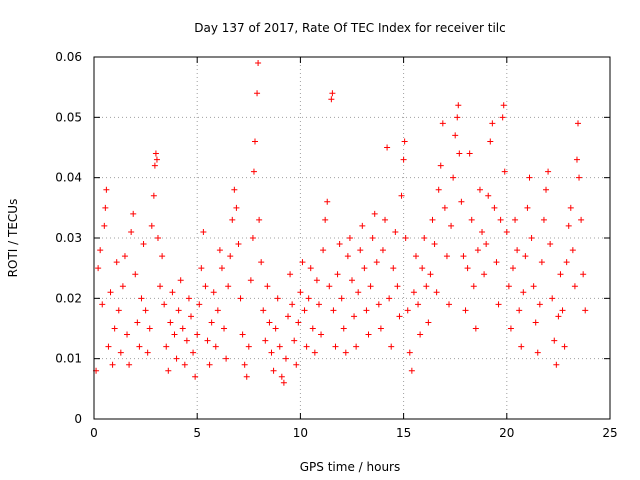  Describe the element at coordinates (300, 433) in the screenshot. I see `x-tick-label: 10` at that location.